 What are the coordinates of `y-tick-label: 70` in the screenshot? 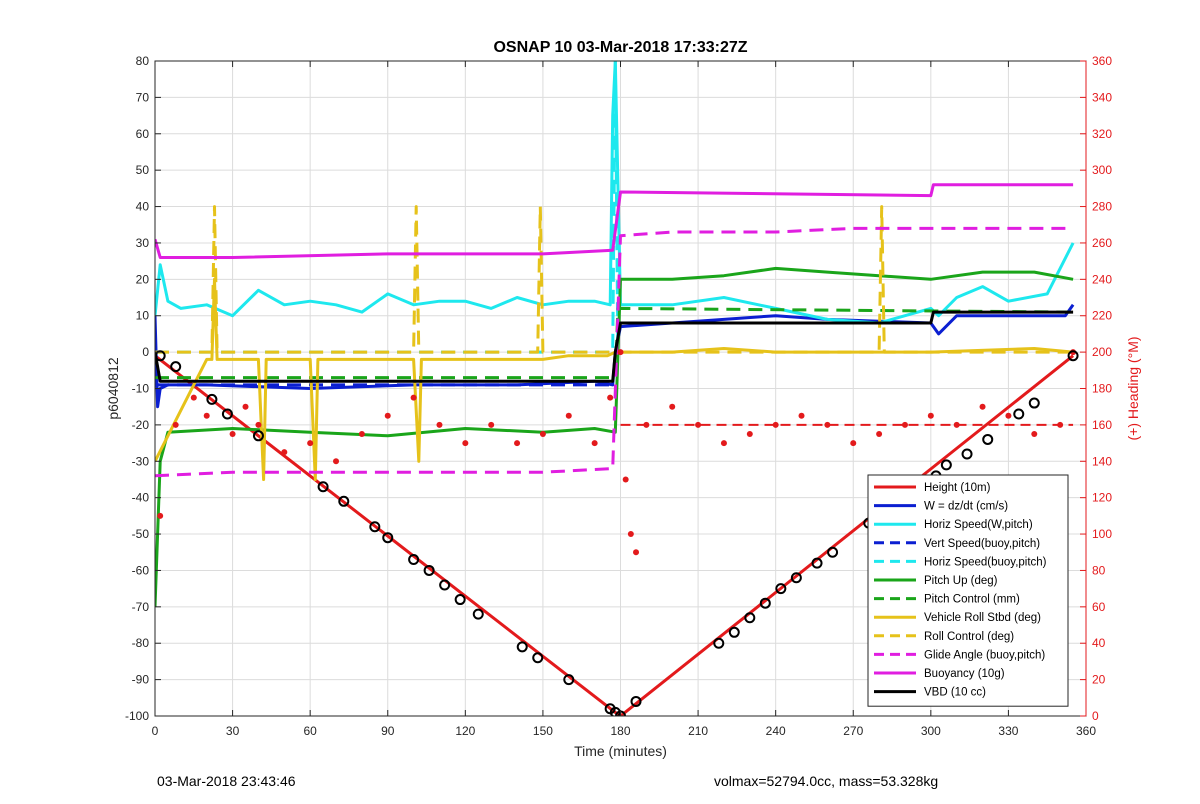 It's located at (143, 97).